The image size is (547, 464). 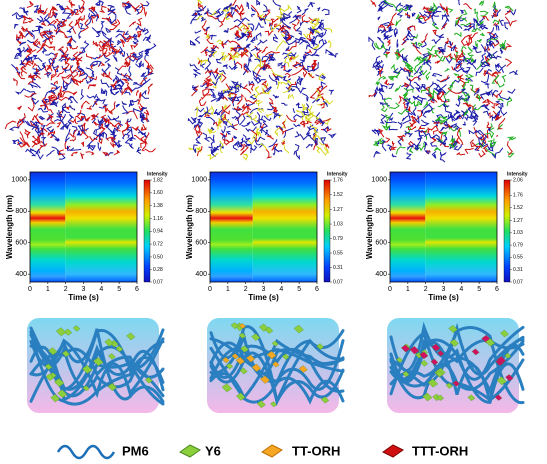 What do you see at coordinates (101, 289) in the screenshot?
I see `x-tick-label: 4` at bounding box center [101, 289].